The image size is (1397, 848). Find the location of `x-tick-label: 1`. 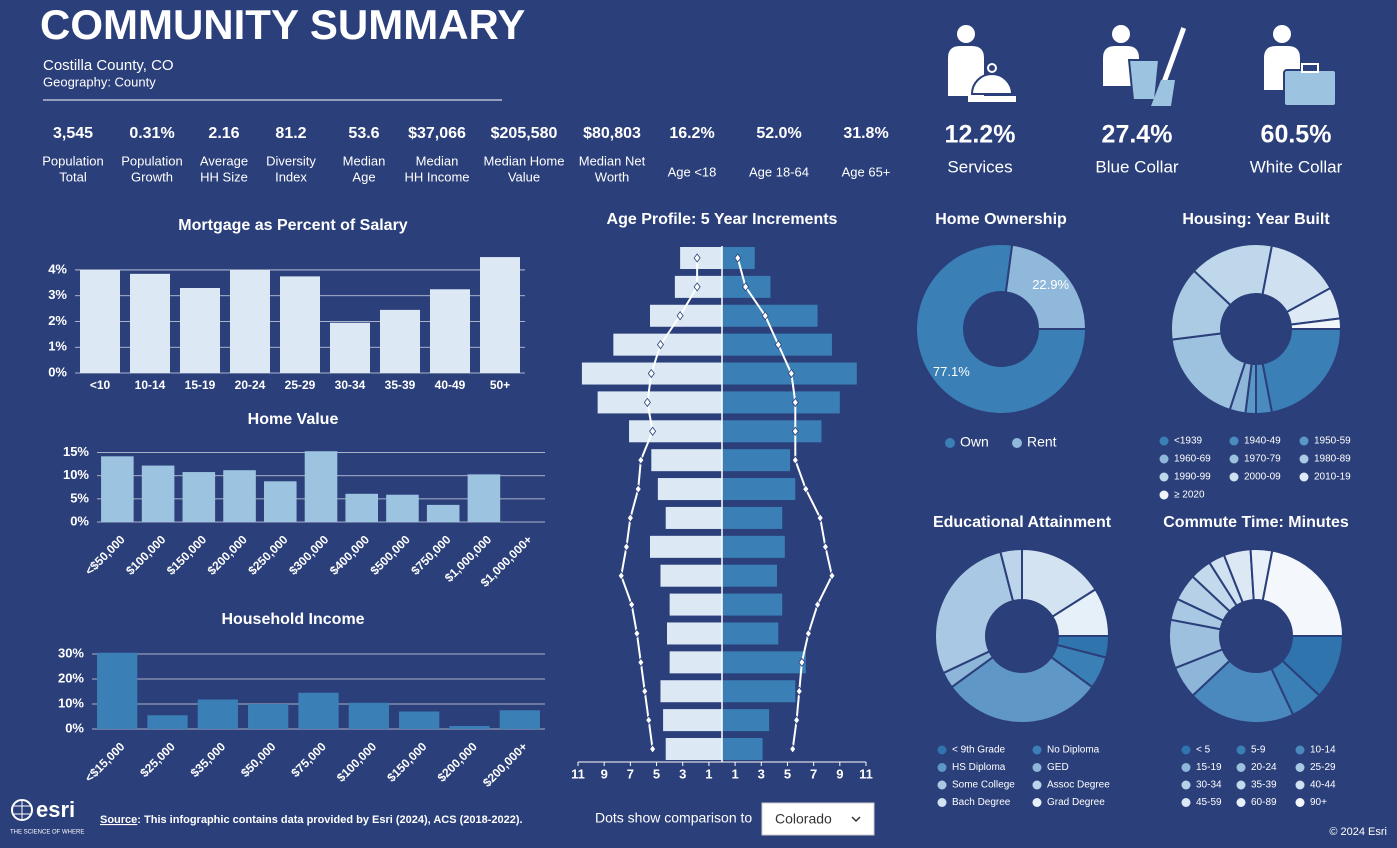

x-tick-label: 1 is located at coordinates (708, 773).